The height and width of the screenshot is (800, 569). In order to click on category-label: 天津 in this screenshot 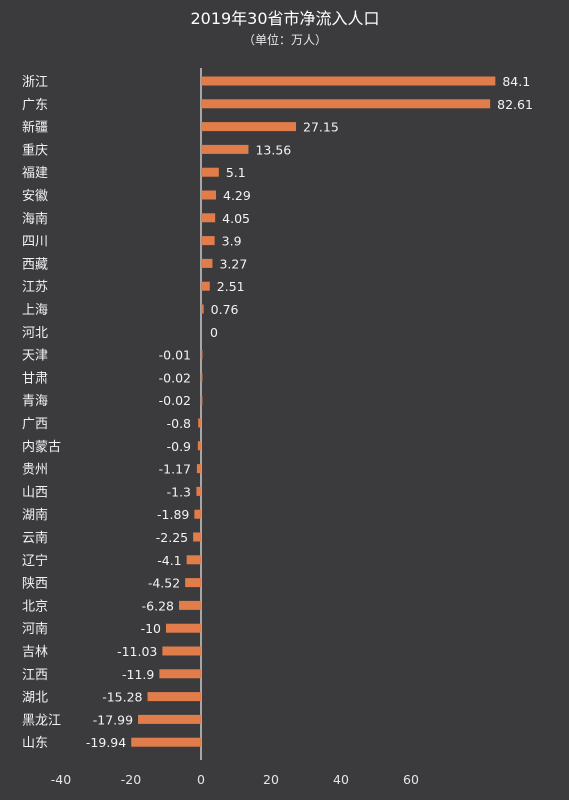, I will do `click(35, 356)`.